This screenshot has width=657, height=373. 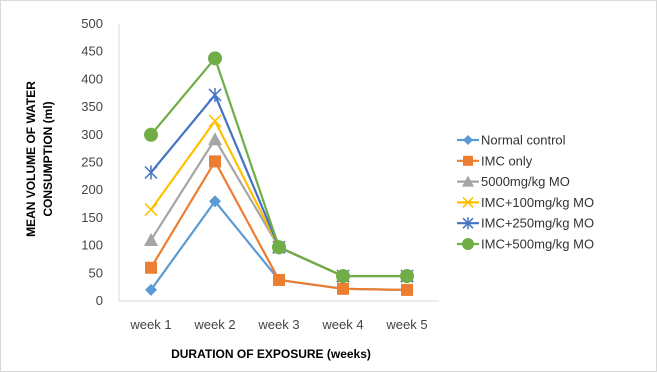 What do you see at coordinates (150, 324) in the screenshot?
I see `x-tick-label: week 1` at bounding box center [150, 324].